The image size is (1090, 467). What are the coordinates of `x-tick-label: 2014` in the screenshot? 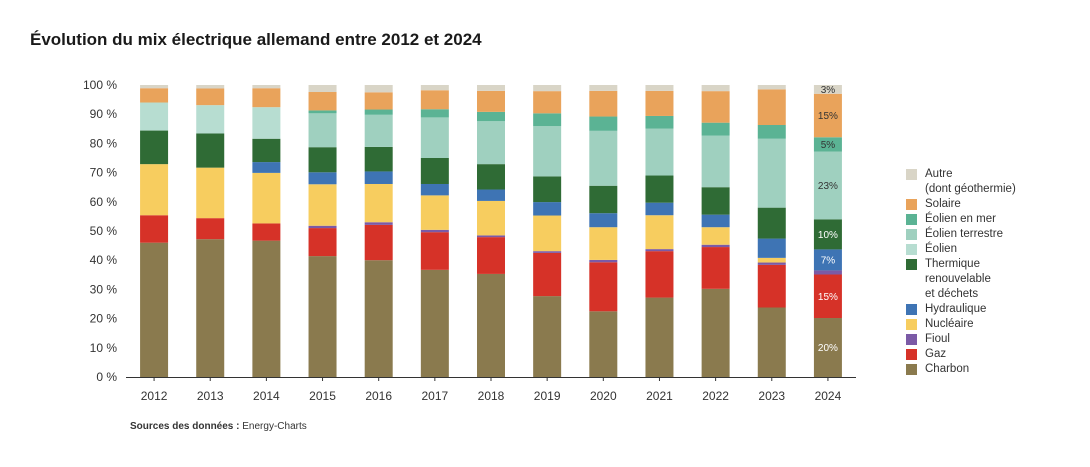 It's located at (266, 396).